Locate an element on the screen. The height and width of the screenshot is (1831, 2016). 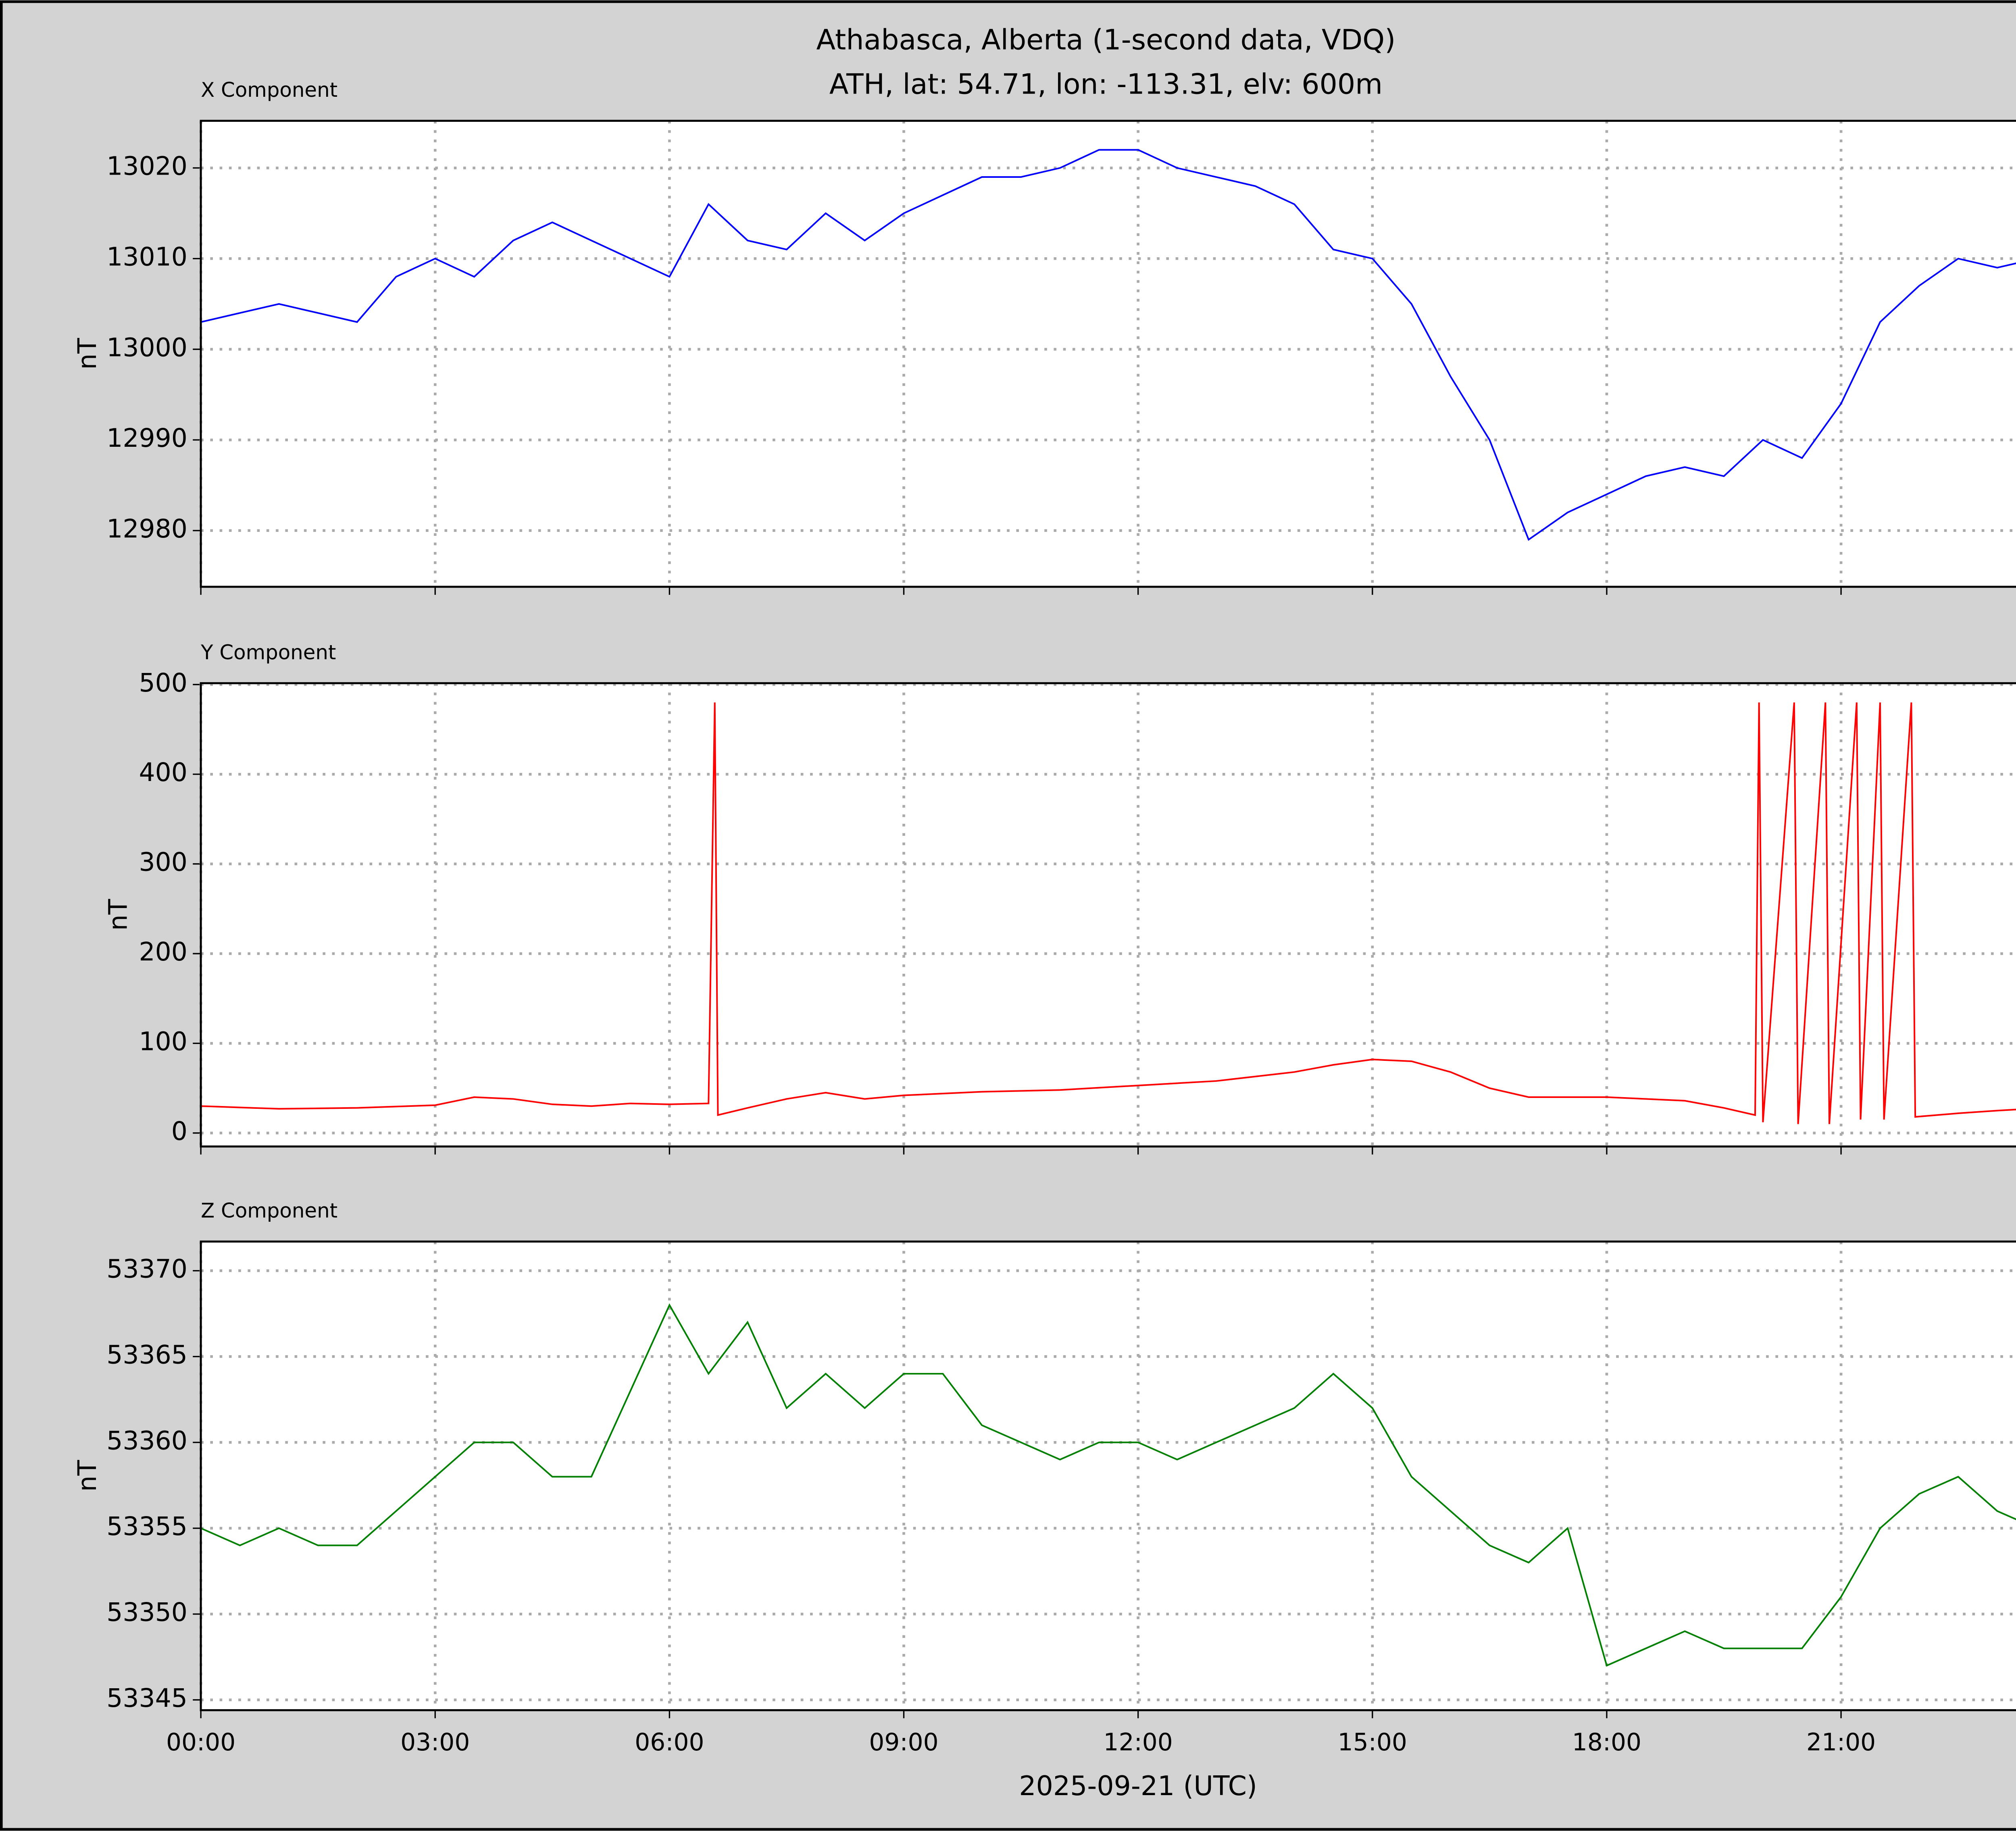
figure-title: Athabasca, Alberta (1-second data, VDQ) is located at coordinates (1106, 40).